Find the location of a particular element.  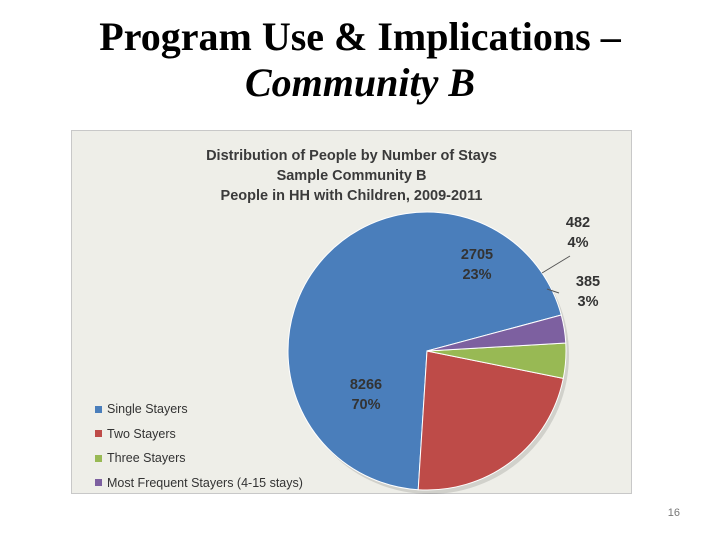

data-label-percent-most-frequent-stayers: 3% is located at coordinates (588, 302).